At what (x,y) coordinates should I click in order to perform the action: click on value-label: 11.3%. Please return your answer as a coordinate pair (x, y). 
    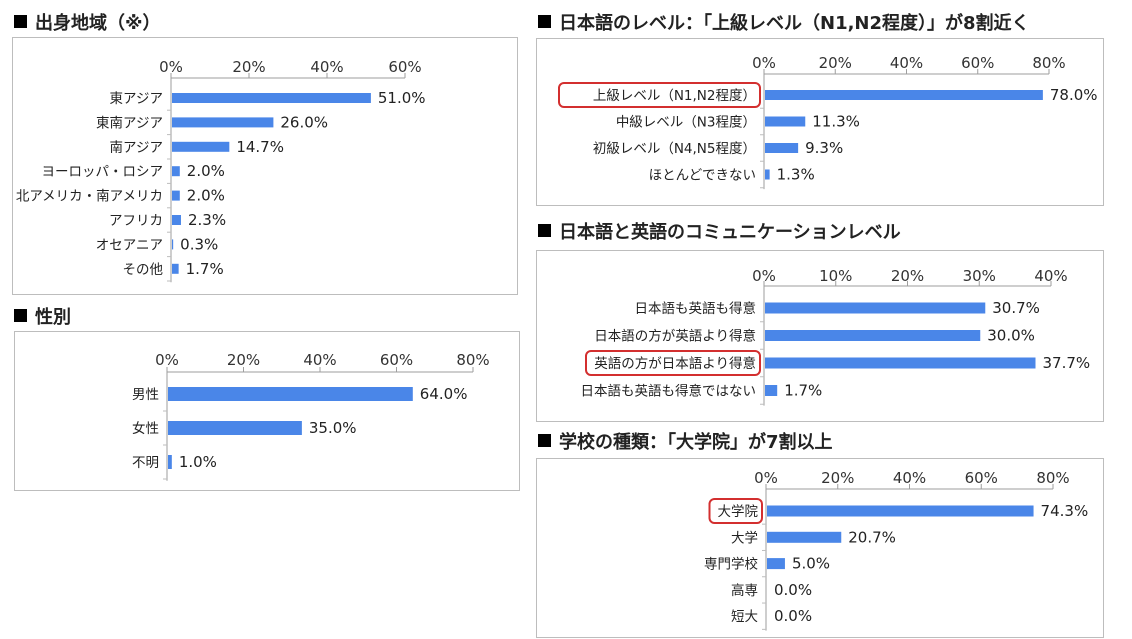
    Looking at the image, I should click on (836, 122).